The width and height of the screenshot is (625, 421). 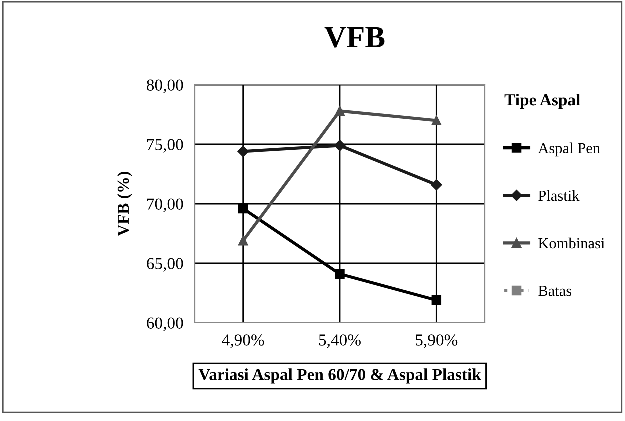 I want to click on y-tick-label: 70,00, so click(x=165, y=205).